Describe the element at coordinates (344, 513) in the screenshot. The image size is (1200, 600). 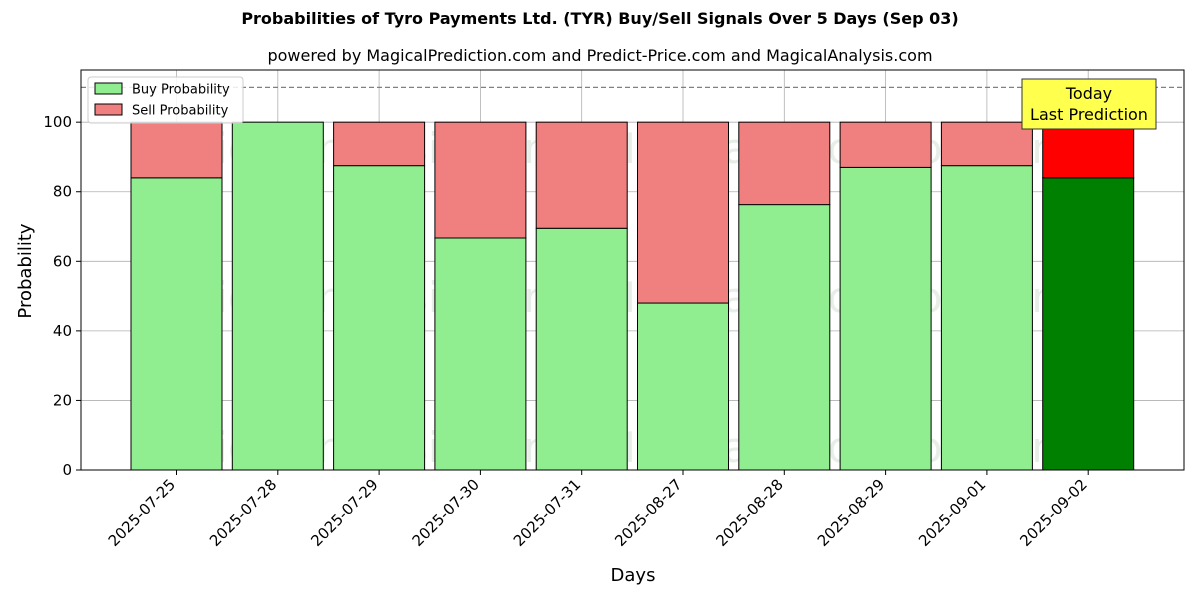
I see `x-tick-label: 2025-07-29` at that location.